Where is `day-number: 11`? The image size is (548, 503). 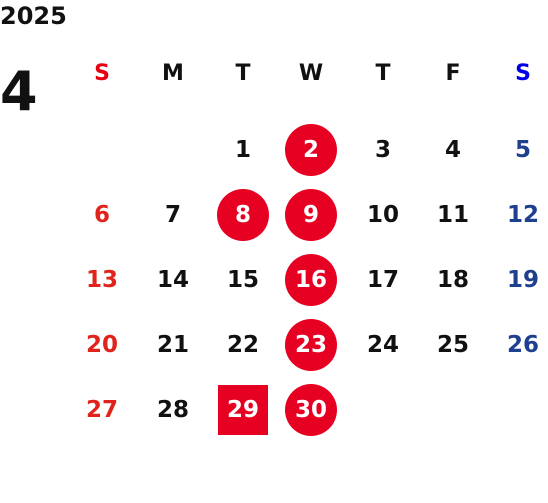
day-number: 11 is located at coordinates (452, 214).